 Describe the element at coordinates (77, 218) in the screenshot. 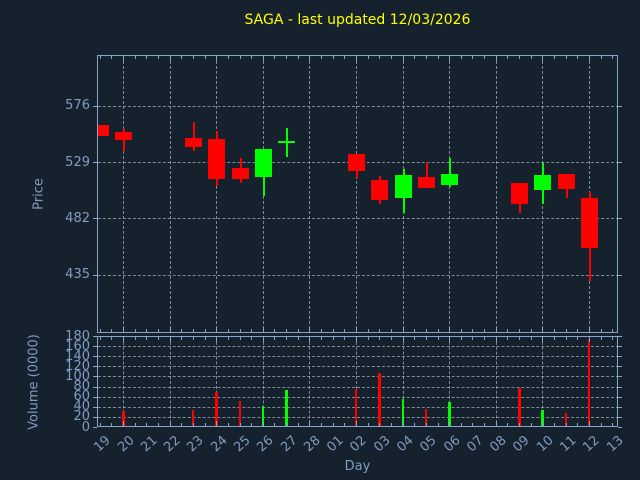

I see `price-tick-label-482: 482` at that location.